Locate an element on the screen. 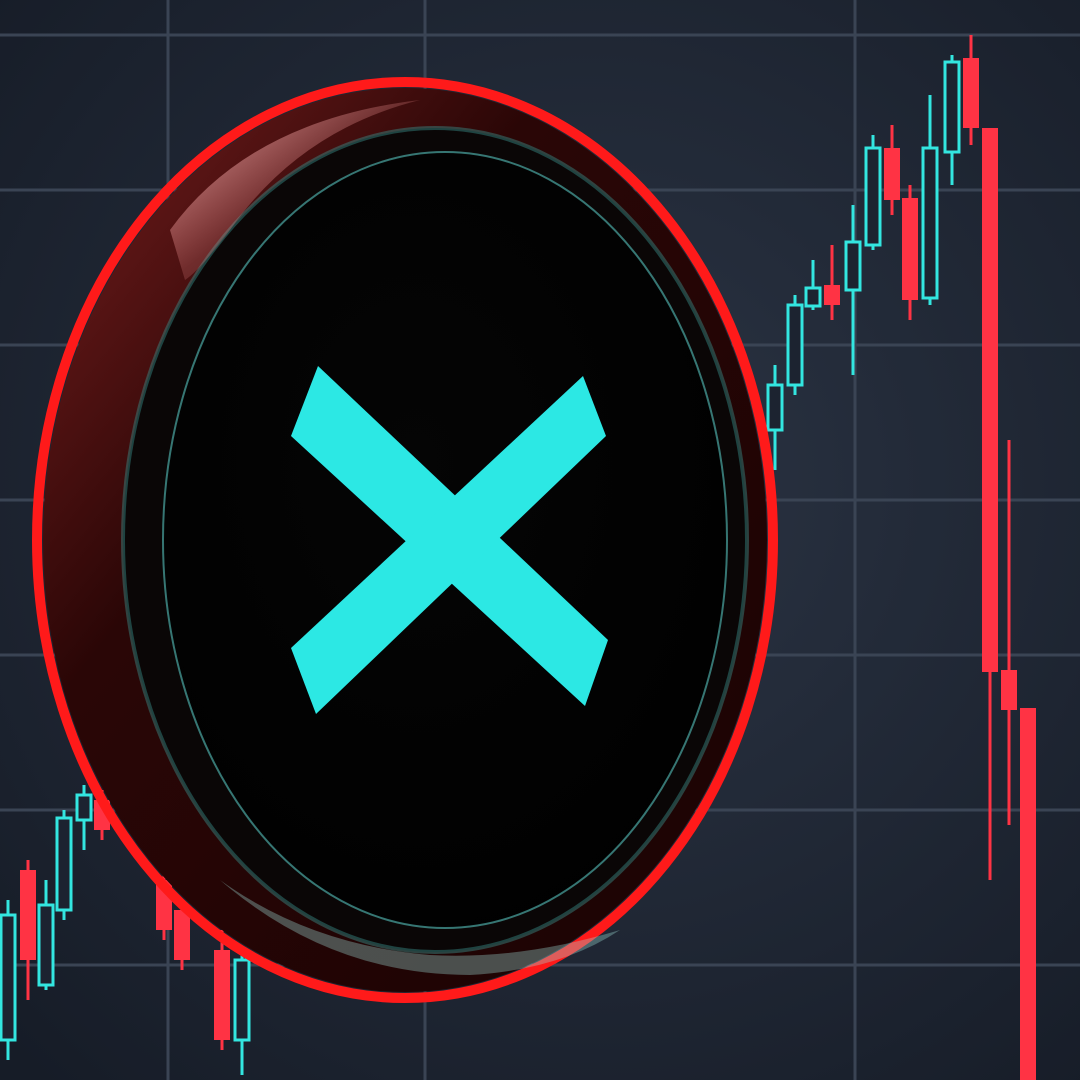 The image size is (1080, 1080). x-cross-icon is located at coordinates (449, 540).